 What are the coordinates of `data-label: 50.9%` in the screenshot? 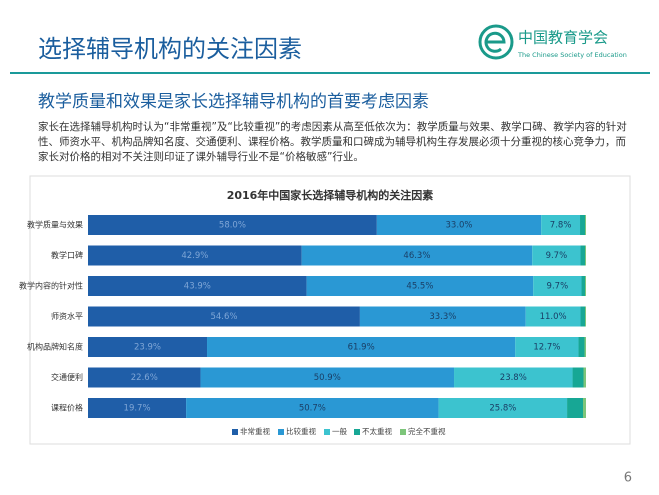 It's located at (327, 378).